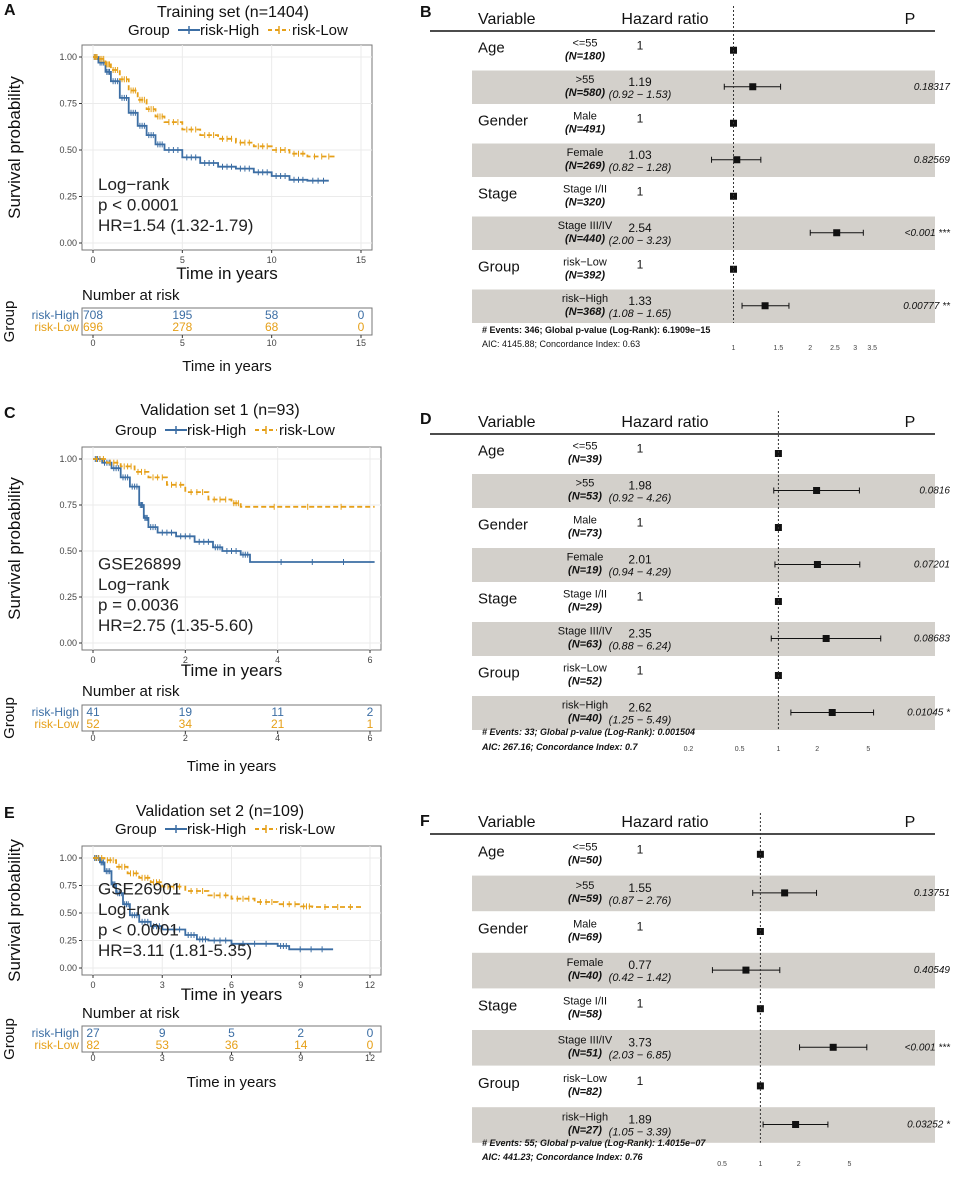  What do you see at coordinates (231, 994) in the screenshot?
I see `x-axis-label: Time in years` at bounding box center [231, 994].